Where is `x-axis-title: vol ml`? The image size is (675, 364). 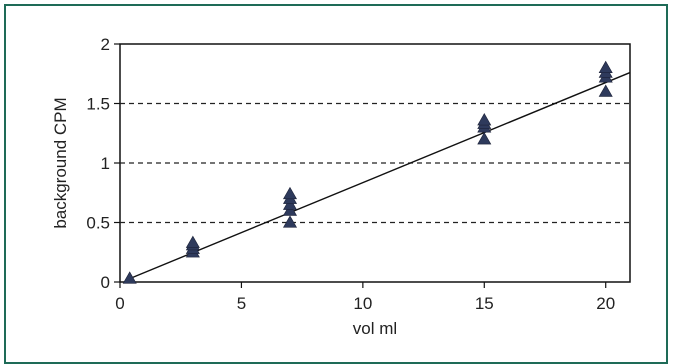 x-axis-title: vol ml is located at coordinates (375, 328).